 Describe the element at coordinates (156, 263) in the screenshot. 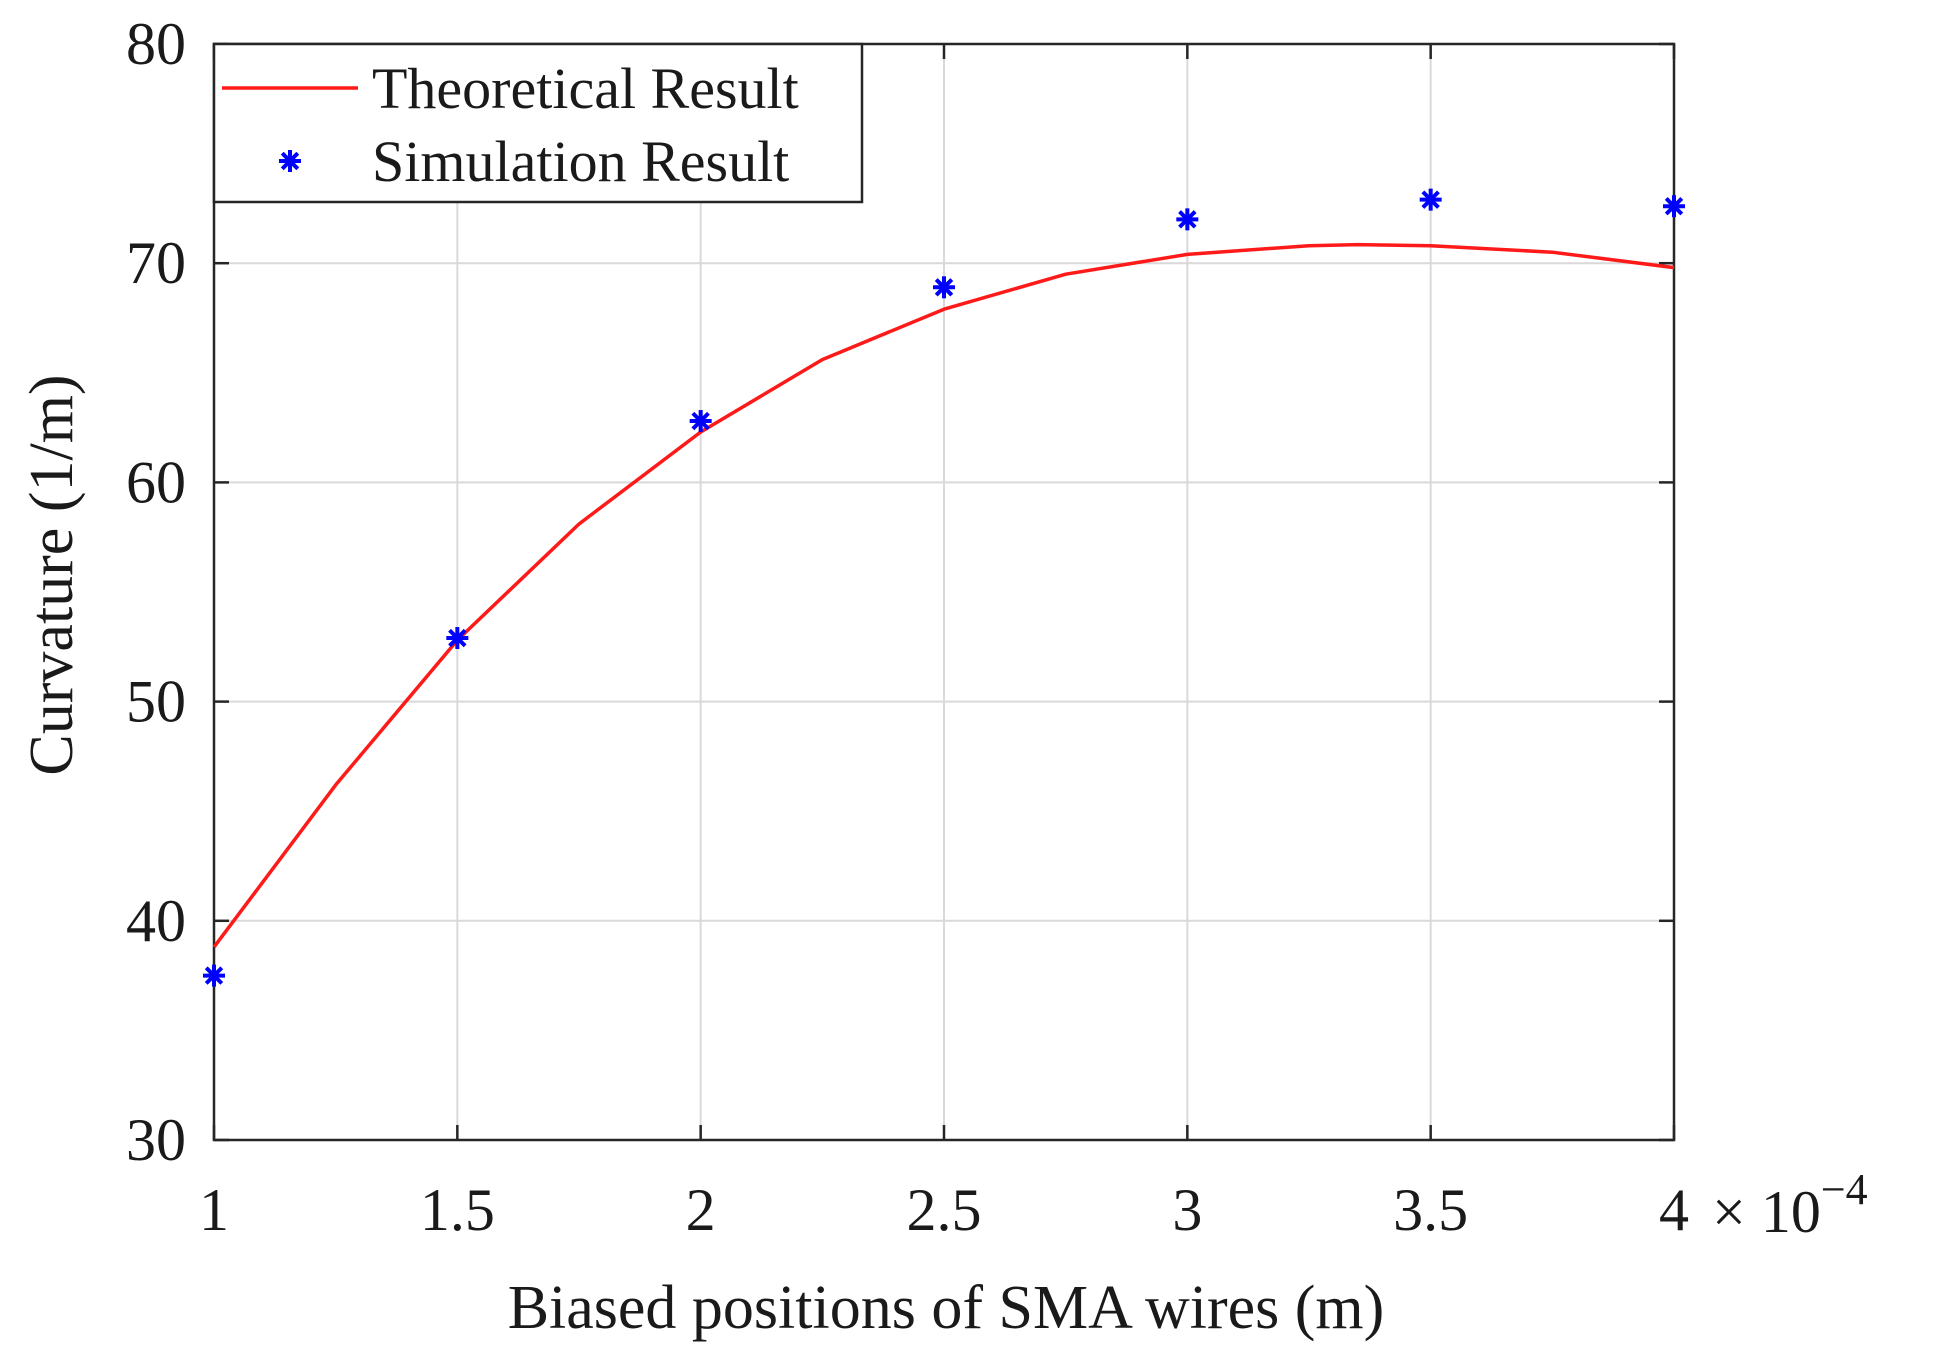

I see `y-tick-label: 70` at that location.